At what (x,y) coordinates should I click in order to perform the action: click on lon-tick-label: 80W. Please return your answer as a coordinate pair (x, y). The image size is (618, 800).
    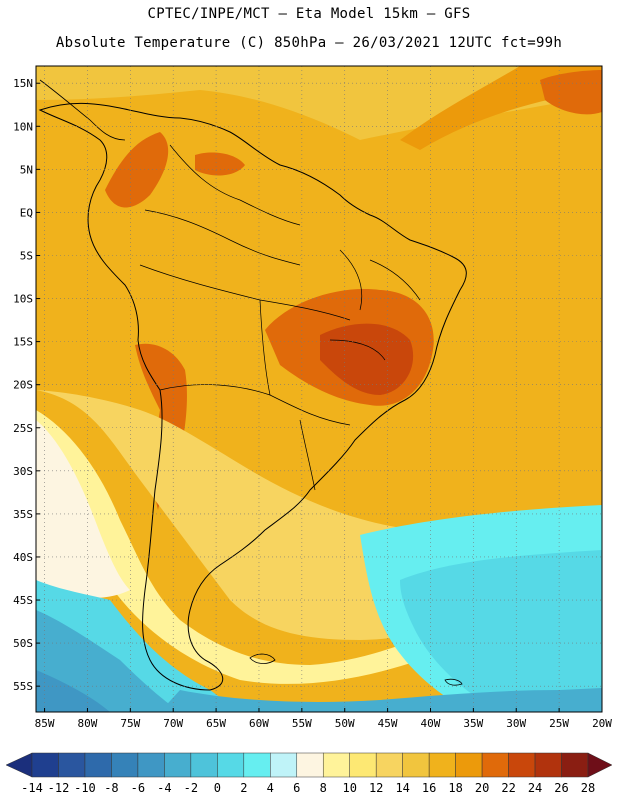
    Looking at the image, I should click on (88, 723).